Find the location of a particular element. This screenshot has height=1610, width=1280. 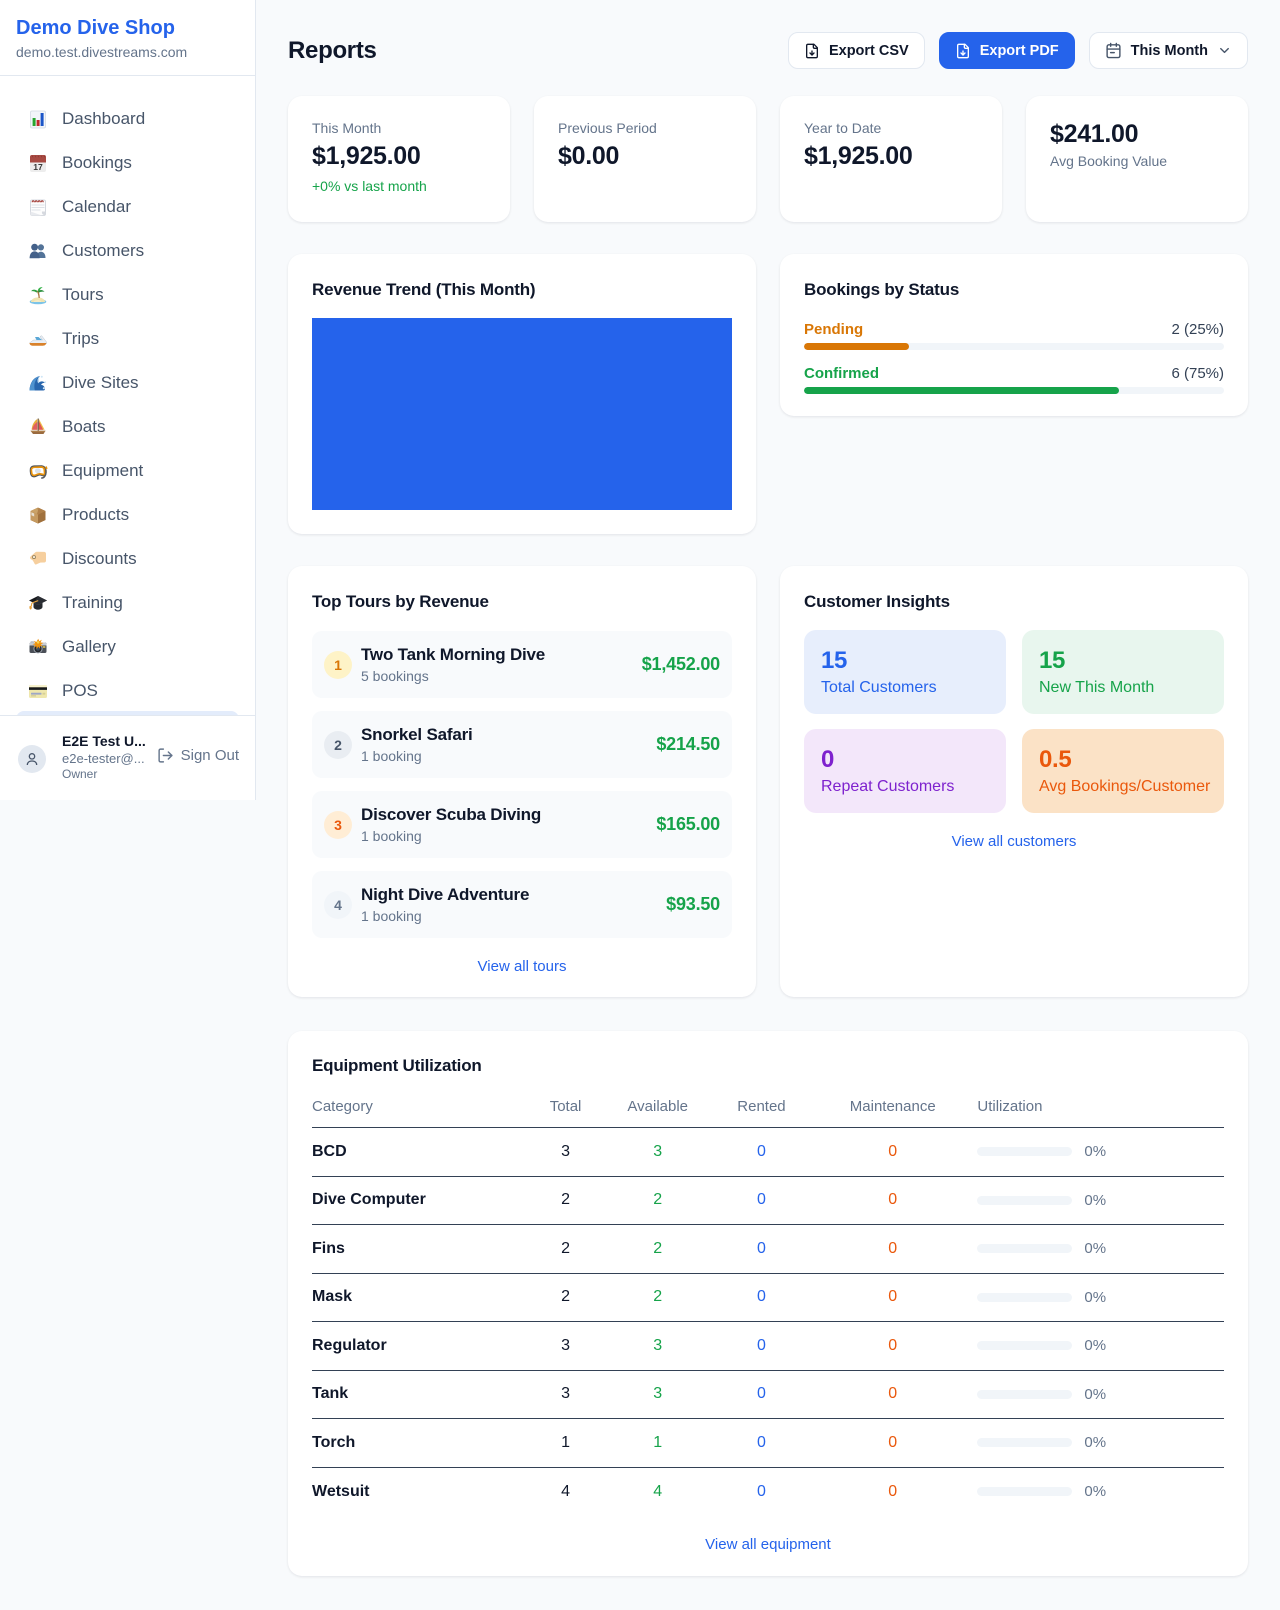

svg-text: 17 is located at coordinates (38, 166).